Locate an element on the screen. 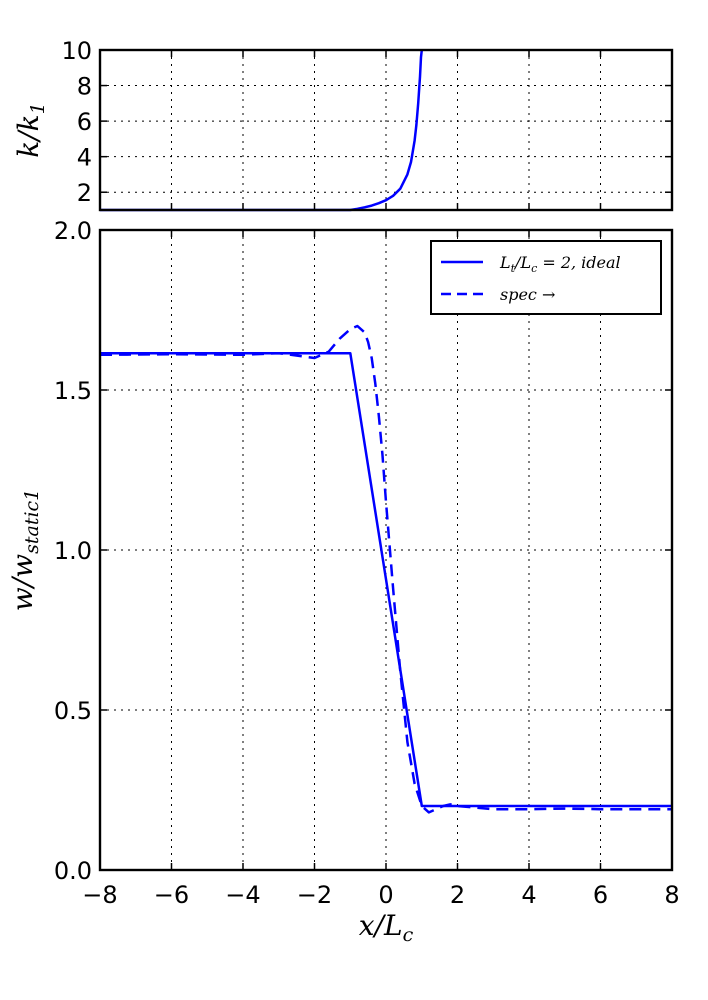 The height and width of the screenshot is (1000, 708). top-ticks: 2 4 6 8 10 is located at coordinates (367, 123).